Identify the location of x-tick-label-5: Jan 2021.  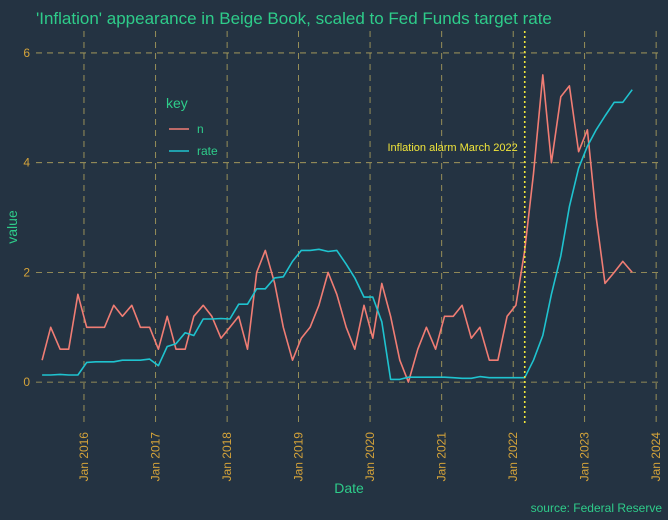
(442, 457).